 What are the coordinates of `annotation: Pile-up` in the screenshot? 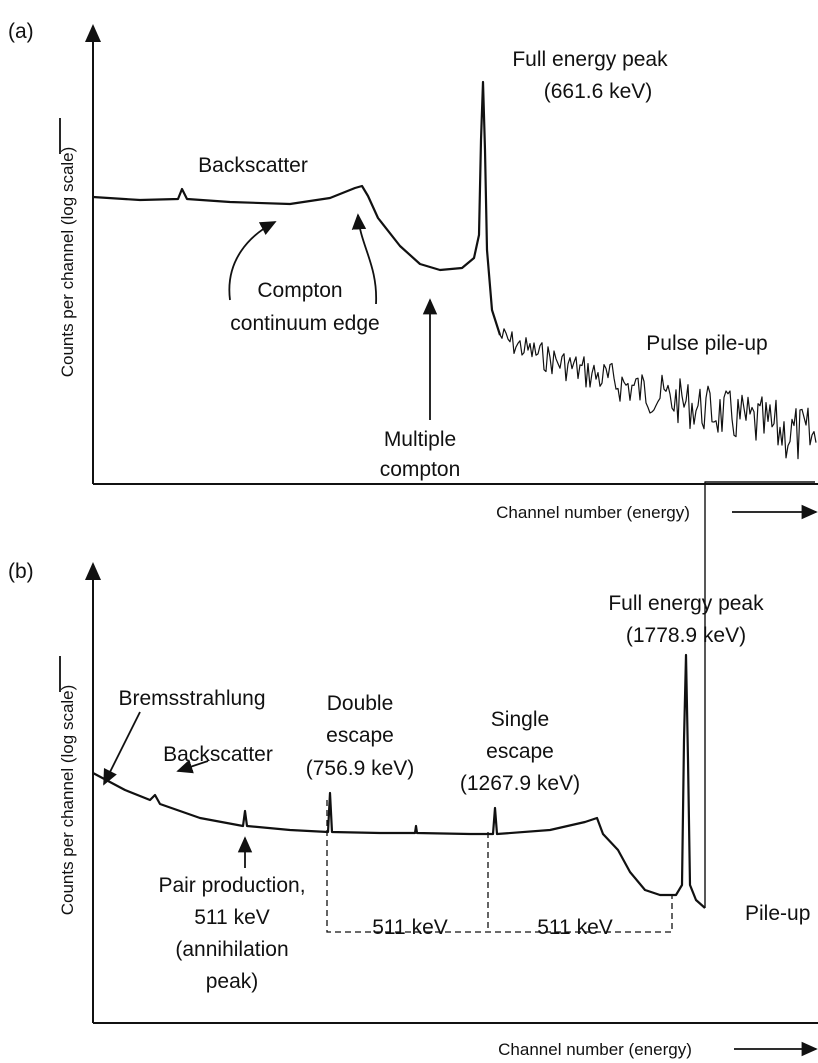 It's located at (777, 913).